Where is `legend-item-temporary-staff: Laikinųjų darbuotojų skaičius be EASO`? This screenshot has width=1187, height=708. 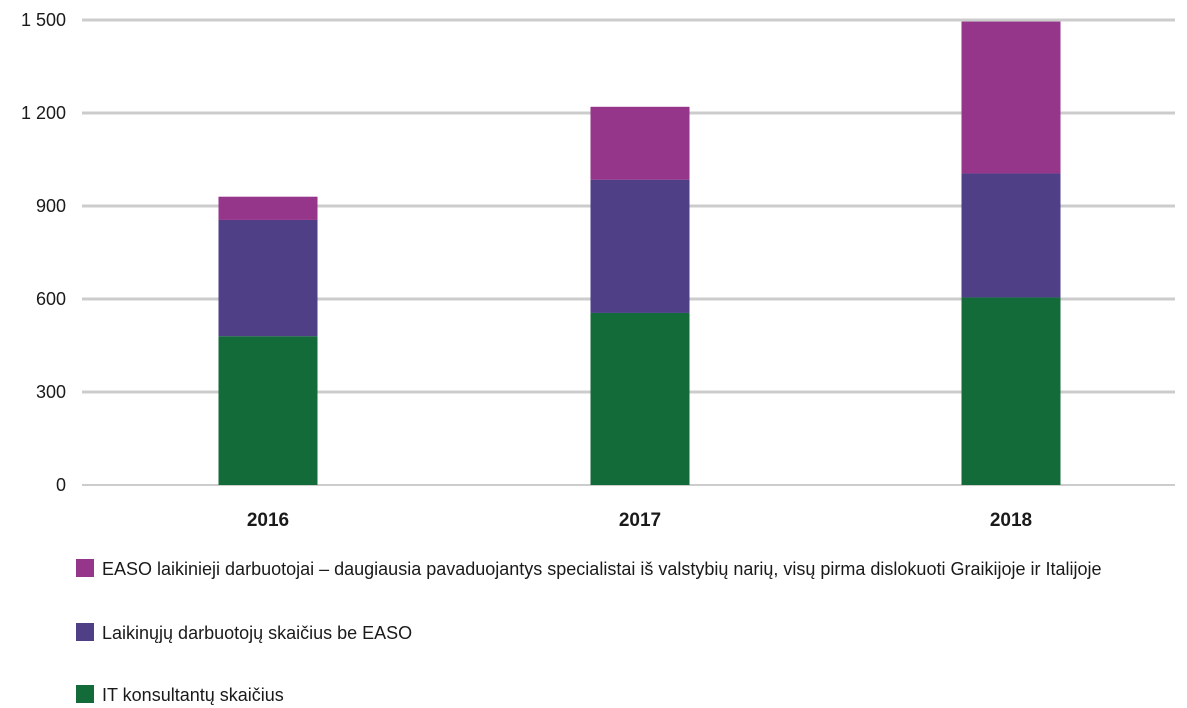 legend-item-temporary-staff: Laikinųjų darbuotojų skaičius be EASO is located at coordinates (244, 633).